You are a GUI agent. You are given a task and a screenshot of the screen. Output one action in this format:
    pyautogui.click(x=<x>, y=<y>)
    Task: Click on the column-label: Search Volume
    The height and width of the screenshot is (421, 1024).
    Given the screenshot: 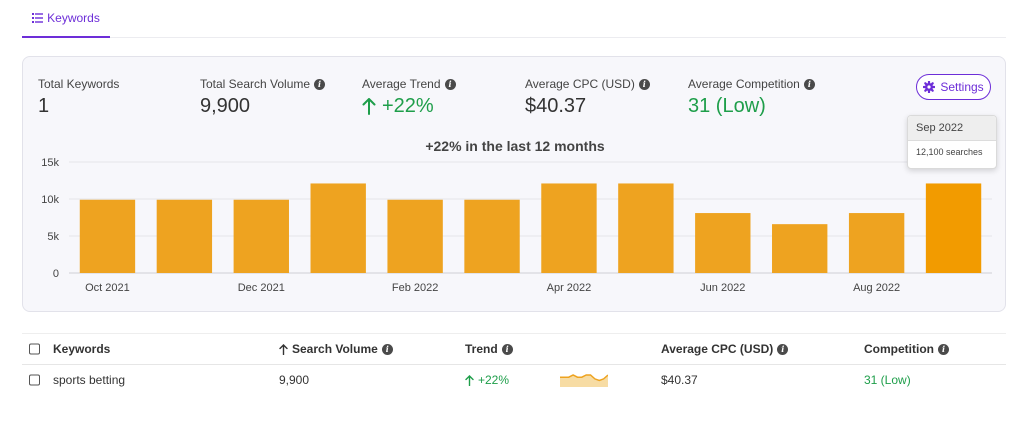 What is the action you would take?
    pyautogui.click(x=335, y=349)
    